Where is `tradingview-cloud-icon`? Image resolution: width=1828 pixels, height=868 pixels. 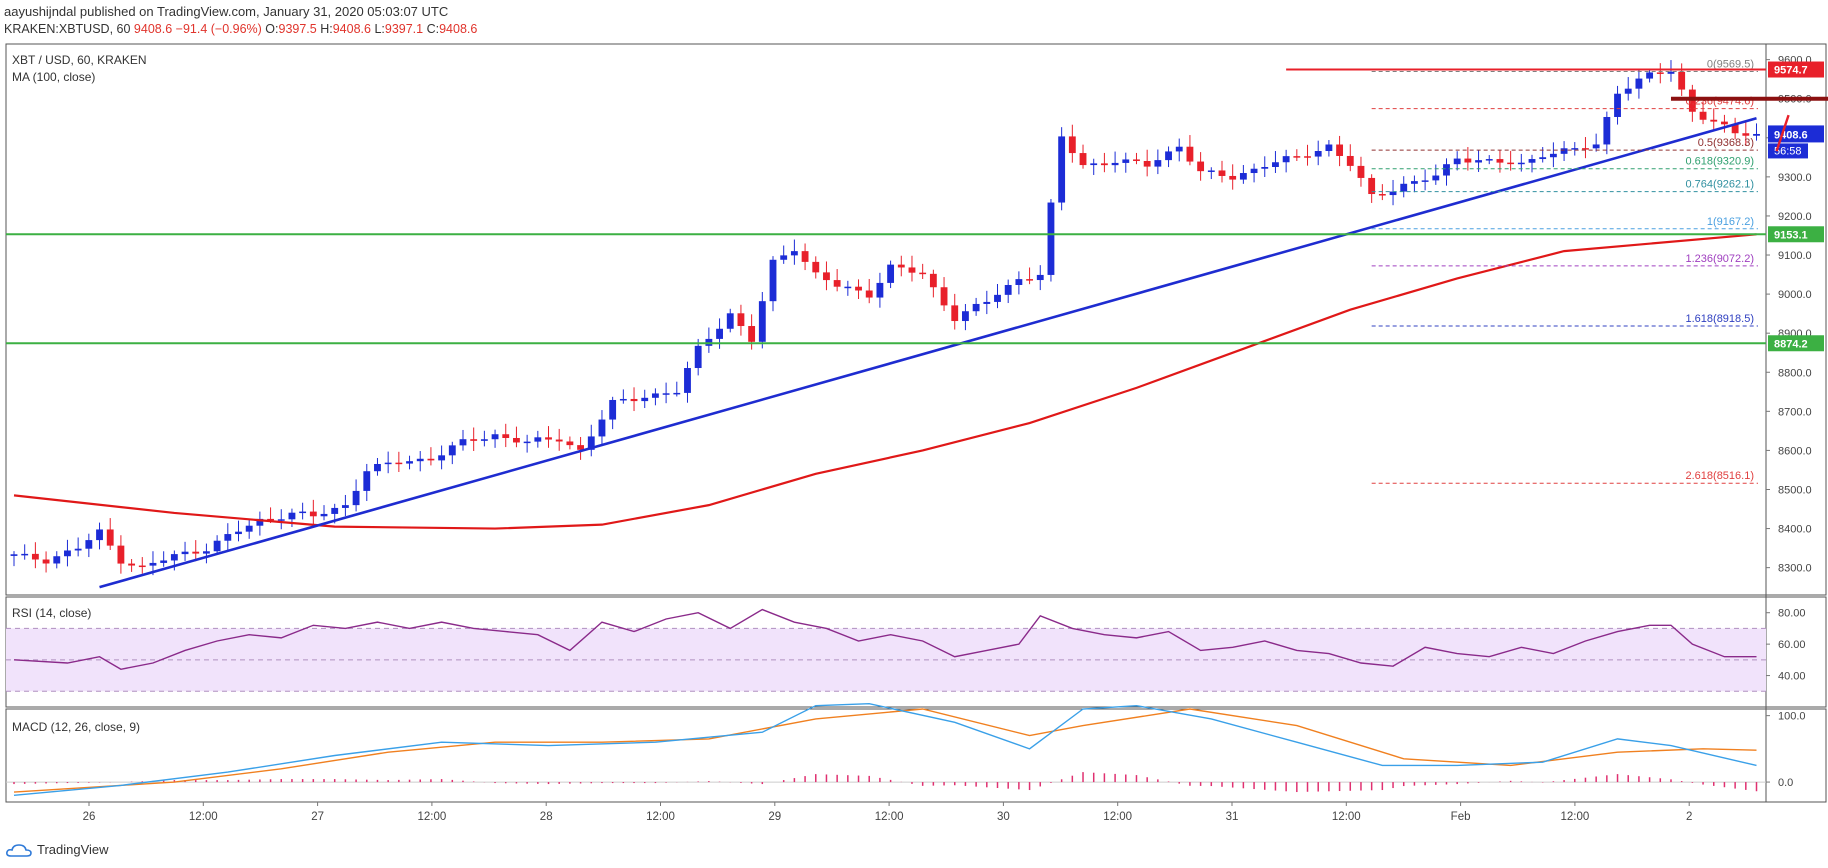
tradingview-cloud-icon is located at coordinates (19, 850).